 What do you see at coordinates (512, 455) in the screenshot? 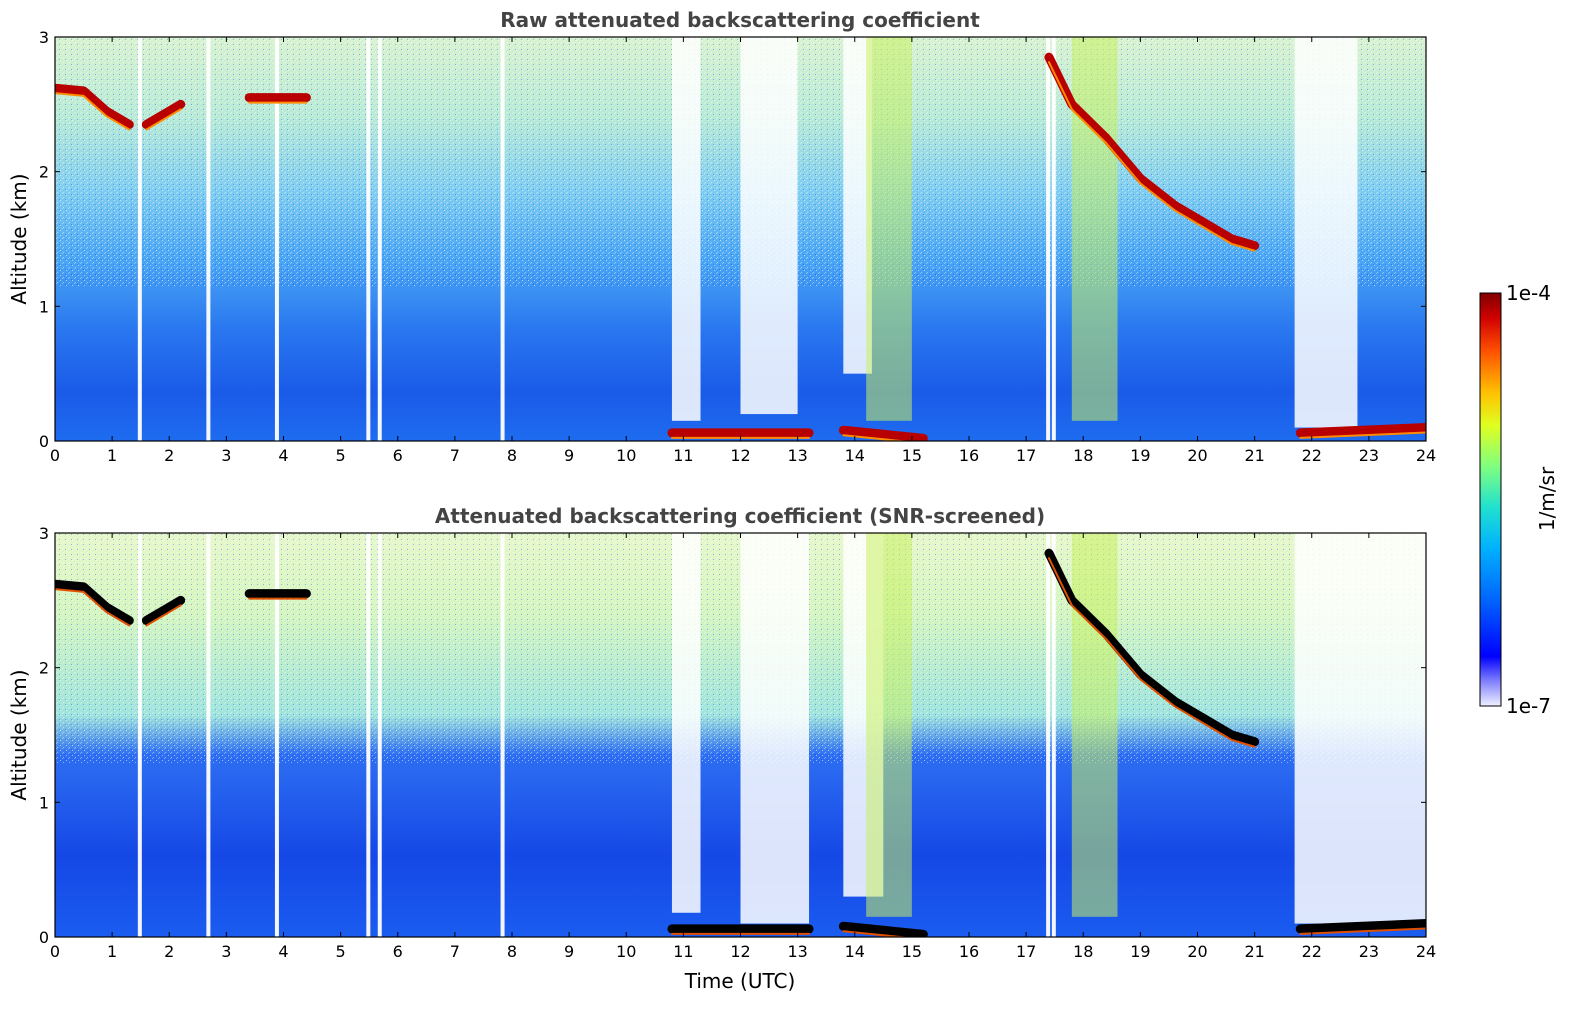
I see `x-tick-label: 8` at bounding box center [512, 455].